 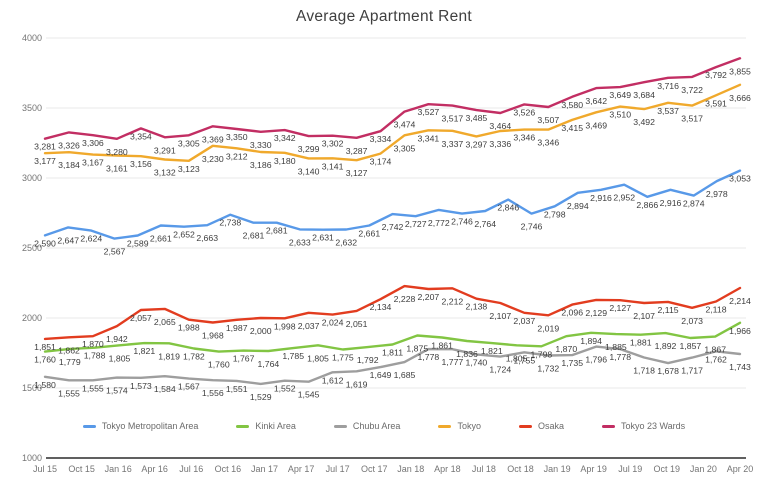 What do you see at coordinates (357, 173) in the screenshot?
I see `data-label-tokyo: 3,127` at bounding box center [357, 173].